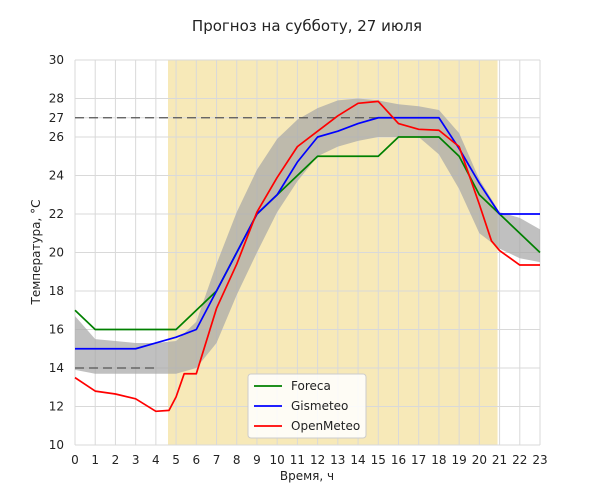 The image size is (600, 500). What do you see at coordinates (357, 460) in the screenshot?
I see `x-tick-label: 14` at bounding box center [357, 460].